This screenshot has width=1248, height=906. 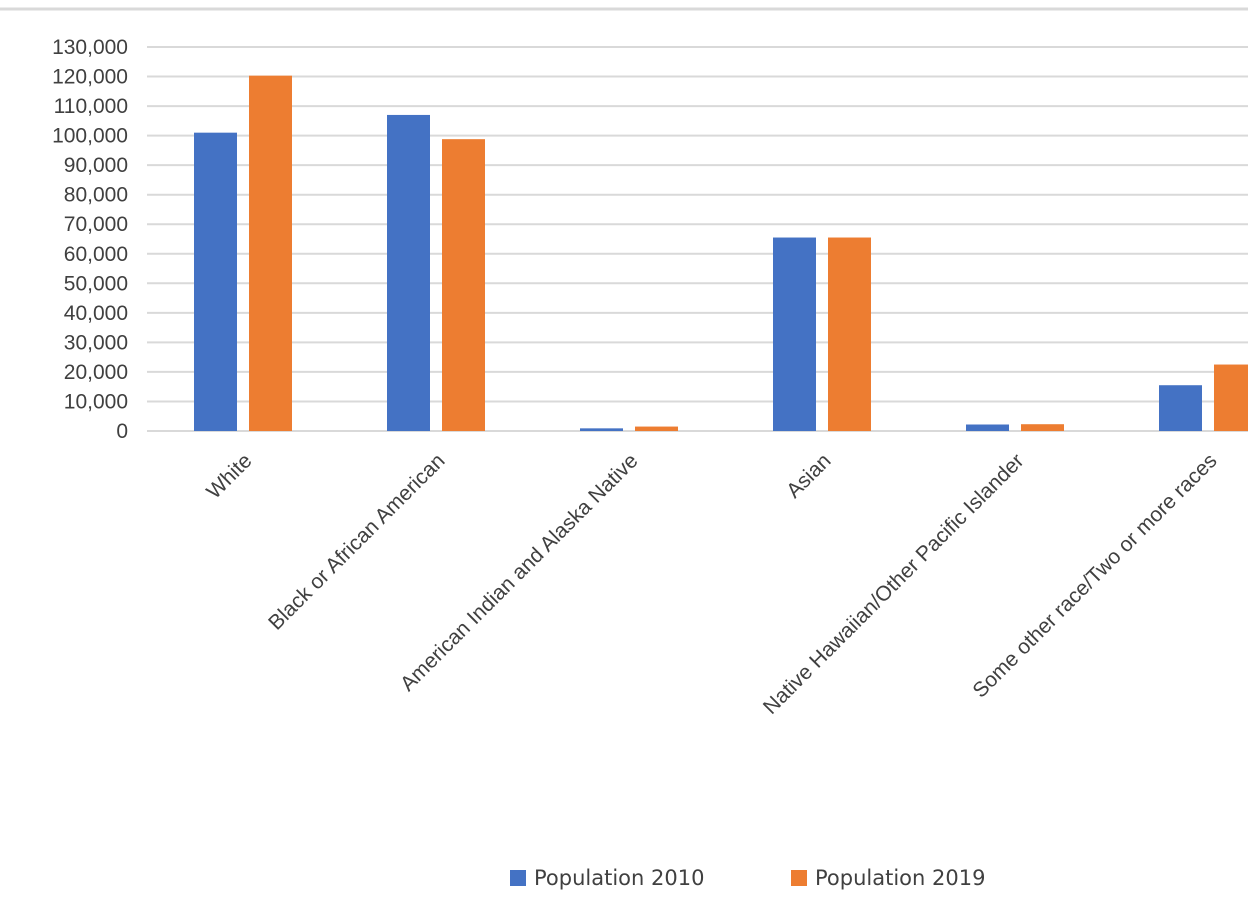 I want to click on y-tick-label: 90,000, so click(x=96, y=165).